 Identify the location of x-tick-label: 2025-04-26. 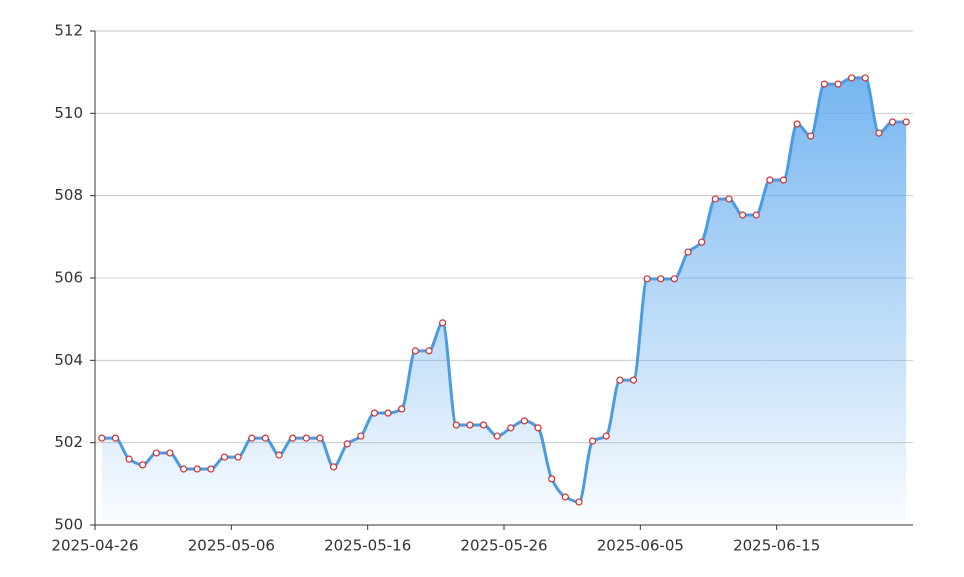
(94, 546).